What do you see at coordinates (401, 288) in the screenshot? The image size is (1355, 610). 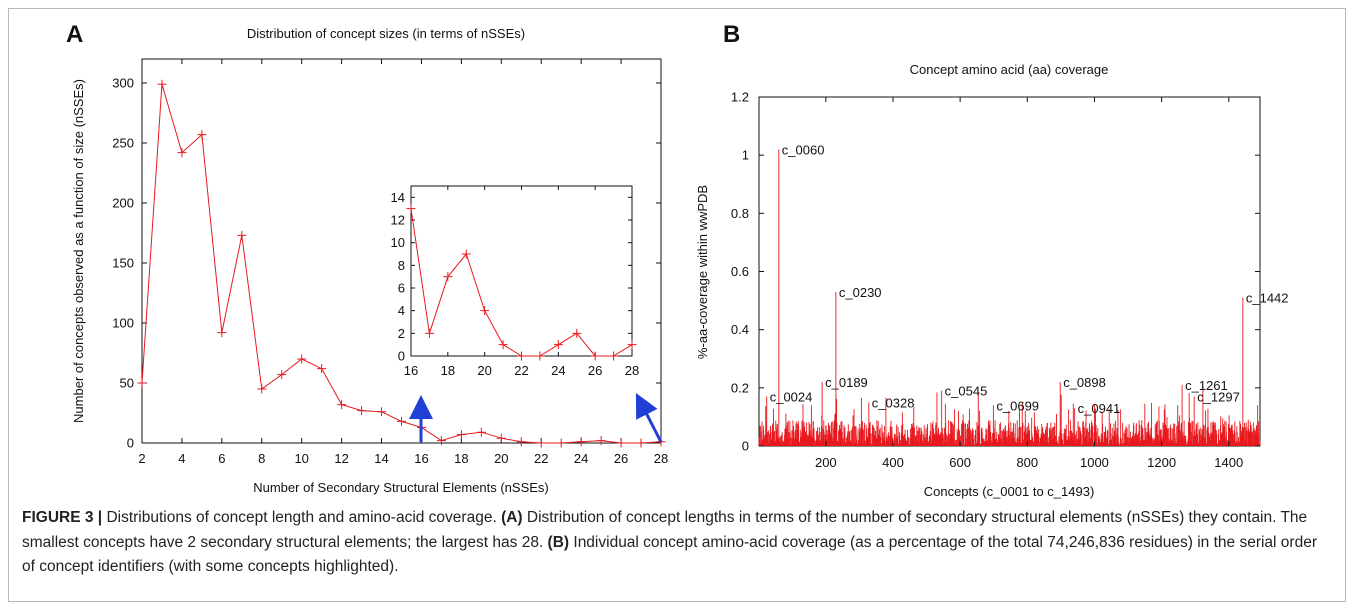 I see `inset-y-tick-label: 6` at bounding box center [401, 288].